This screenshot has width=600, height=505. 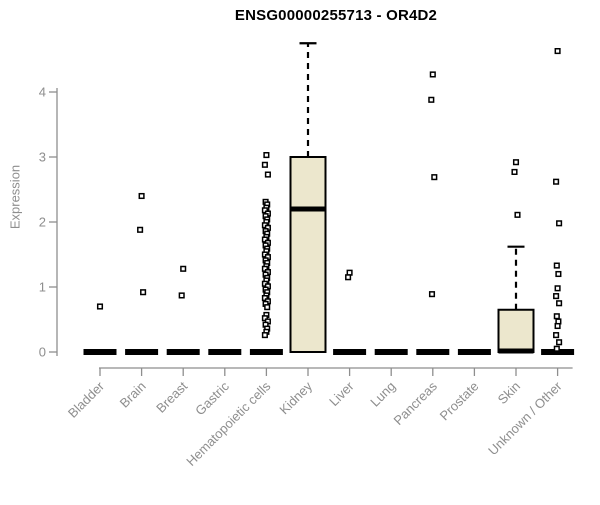 I want to click on y-tick-label: 3, so click(x=42, y=157).